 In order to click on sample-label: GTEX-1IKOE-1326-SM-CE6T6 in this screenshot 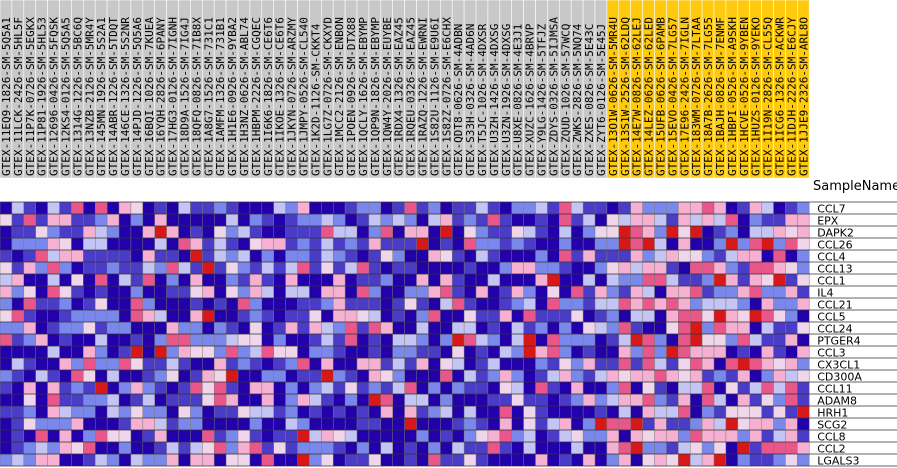, I will do `click(280, 96)`.